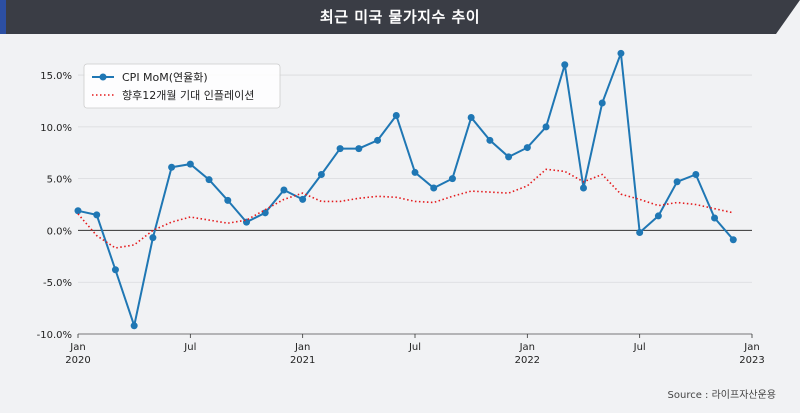 The height and width of the screenshot is (413, 800). Describe the element at coordinates (103, 77) in the screenshot. I see `legend-marker-cpi` at that location.